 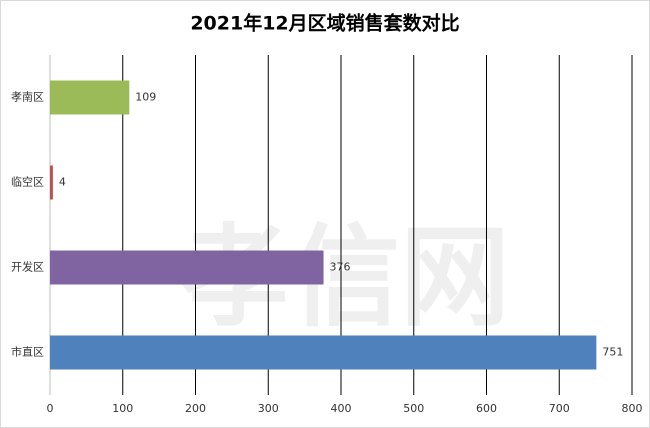 I want to click on x-tick-label: 700, so click(x=559, y=408).